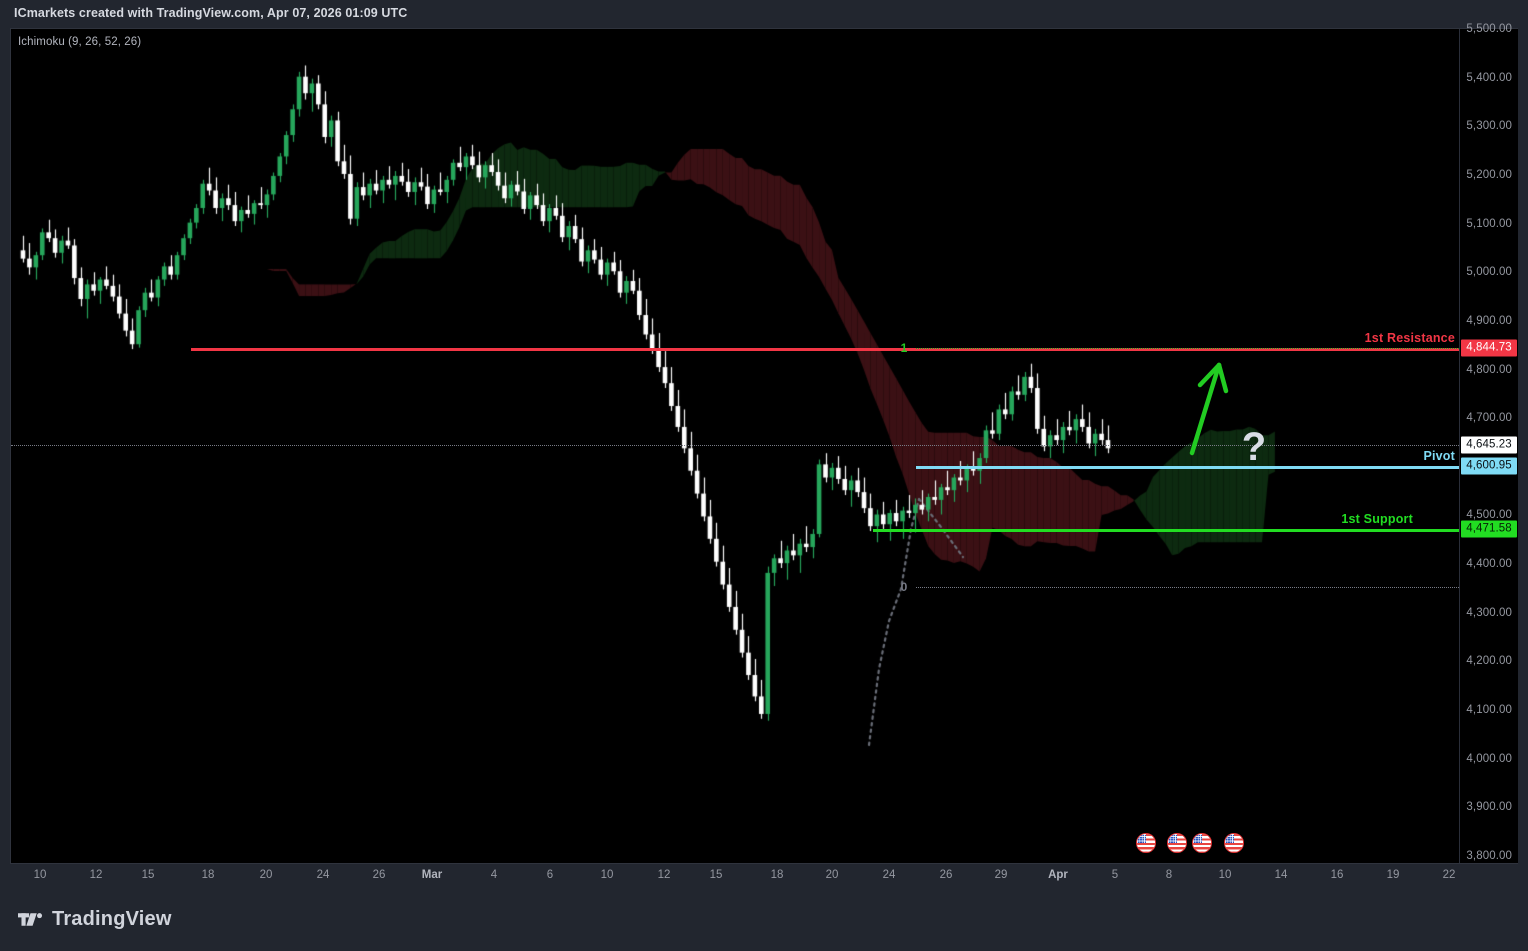  Describe the element at coordinates (1489, 529) in the screenshot. I see `price-badge-1st-support: 4,471.58` at that location.